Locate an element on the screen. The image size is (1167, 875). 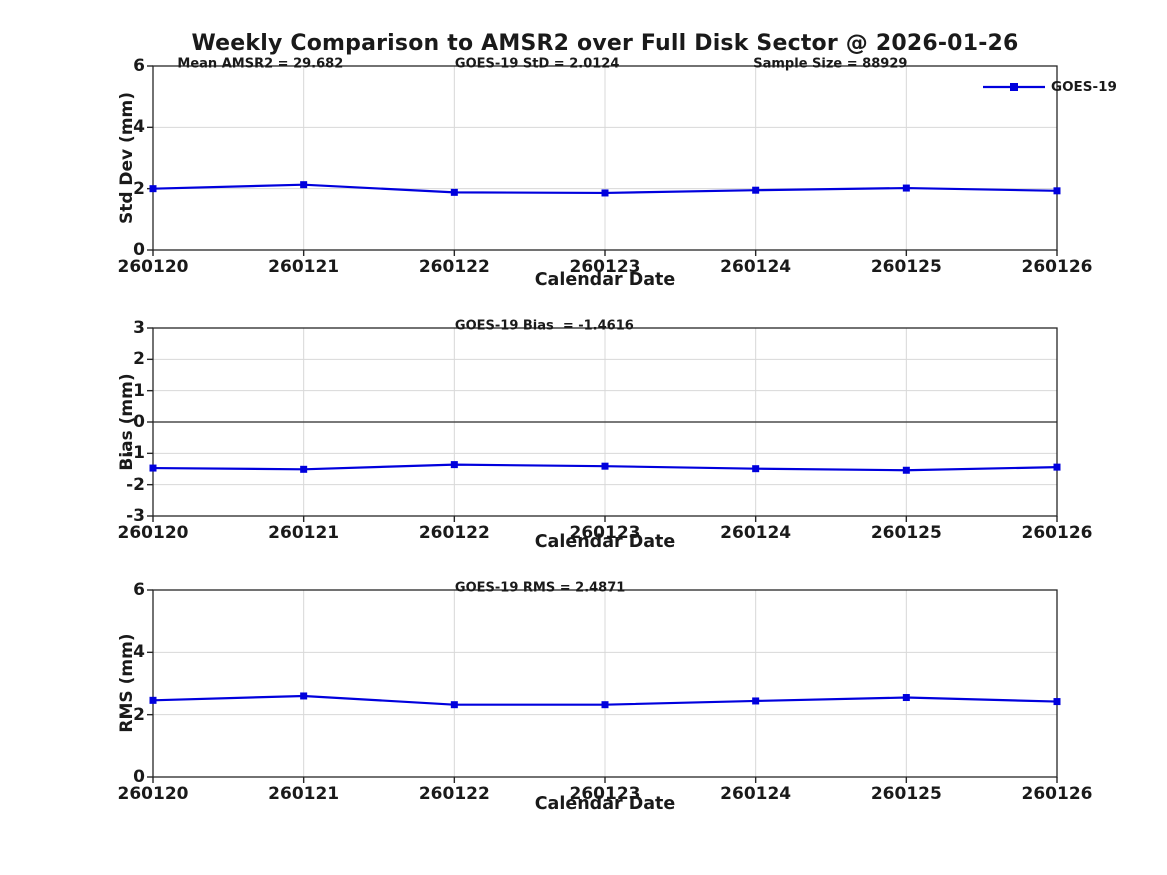
y-tick-label: -1 is located at coordinates (135, 453).